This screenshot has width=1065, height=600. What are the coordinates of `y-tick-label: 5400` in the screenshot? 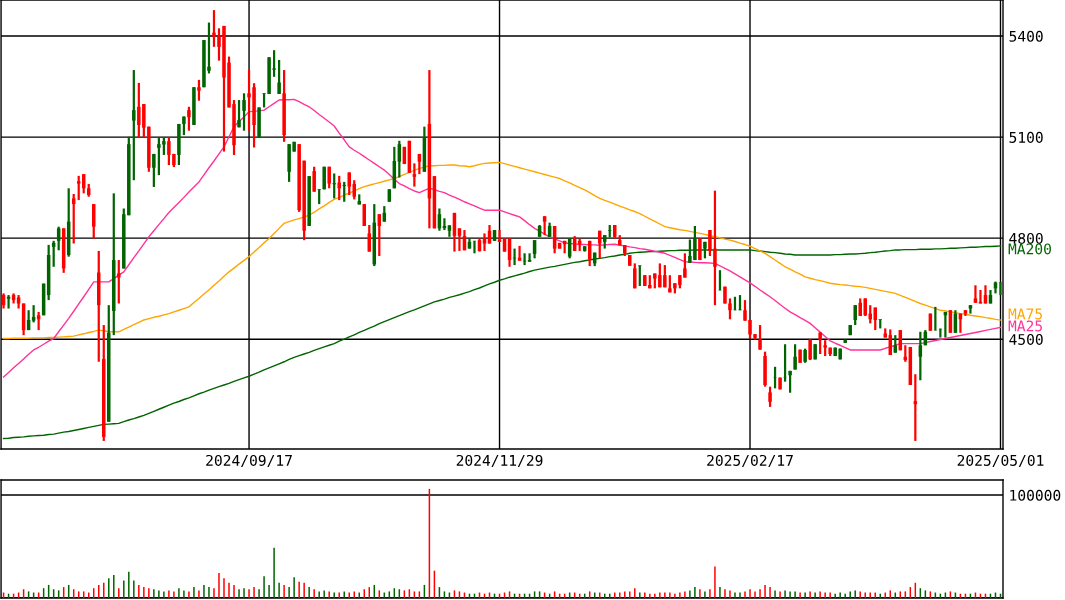 It's located at (1026, 36).